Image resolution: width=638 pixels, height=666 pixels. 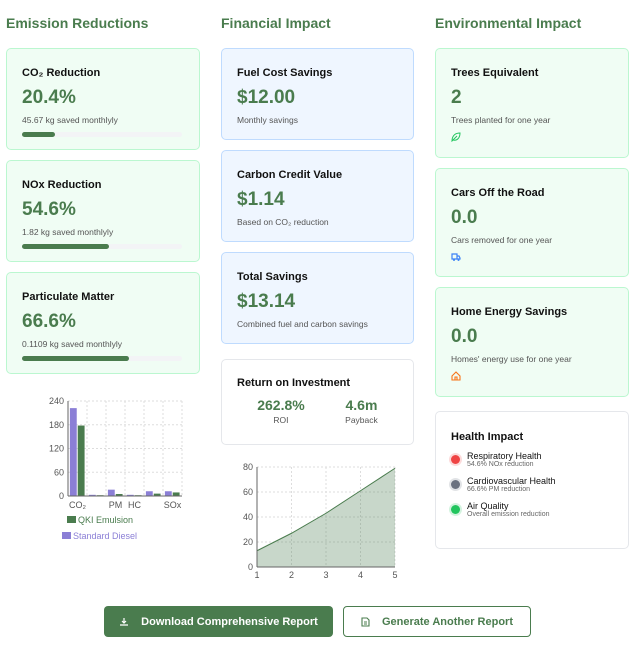 I want to click on y-tick-label: 120, so click(x=56, y=449).